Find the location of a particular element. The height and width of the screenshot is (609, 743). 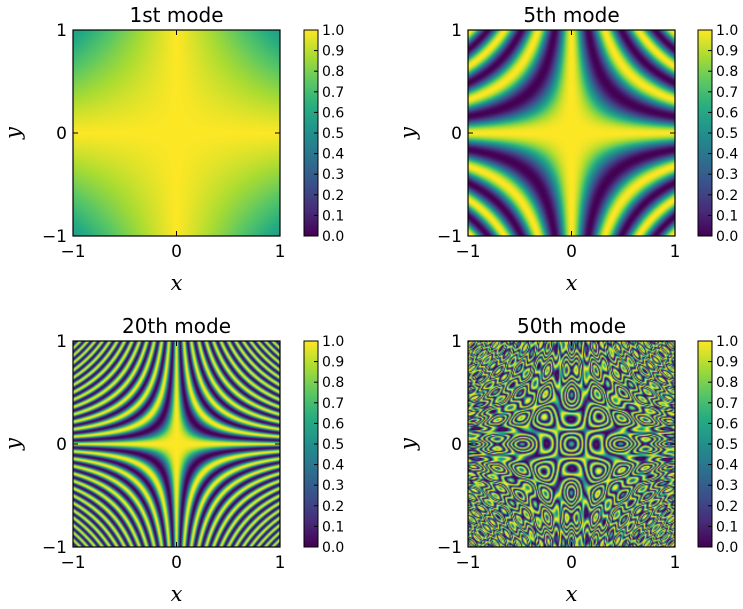

panel-title: 5th mode is located at coordinates (571, 15).